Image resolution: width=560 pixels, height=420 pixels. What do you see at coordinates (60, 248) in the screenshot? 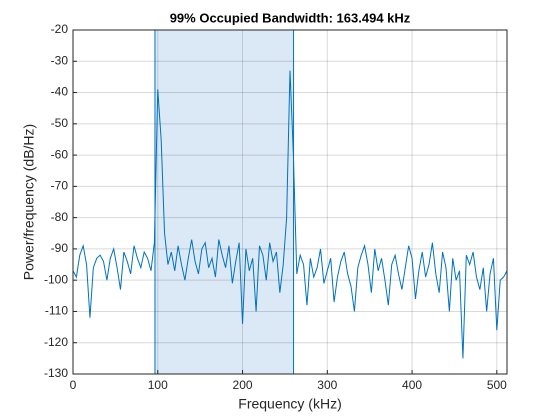
I see `y-tick-label: -90` at bounding box center [60, 248].